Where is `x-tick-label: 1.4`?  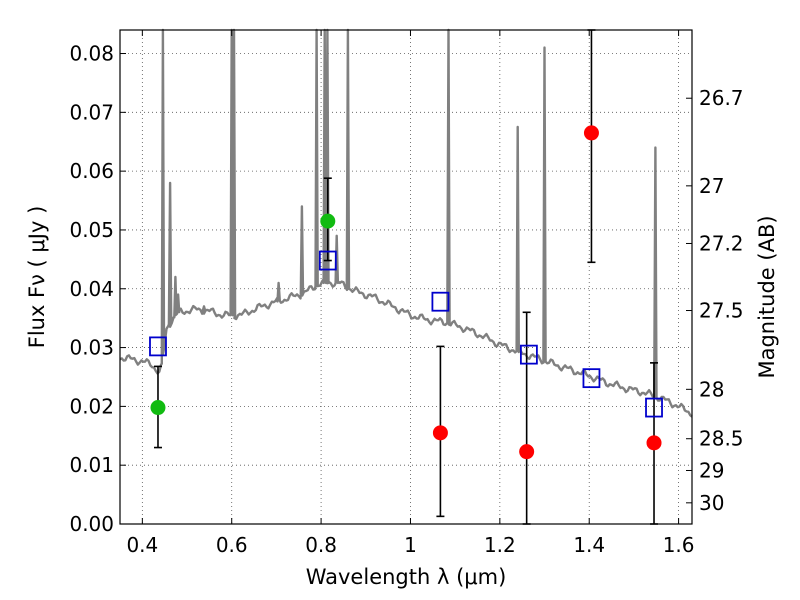
x-tick-label: 1.4 is located at coordinates (589, 545).